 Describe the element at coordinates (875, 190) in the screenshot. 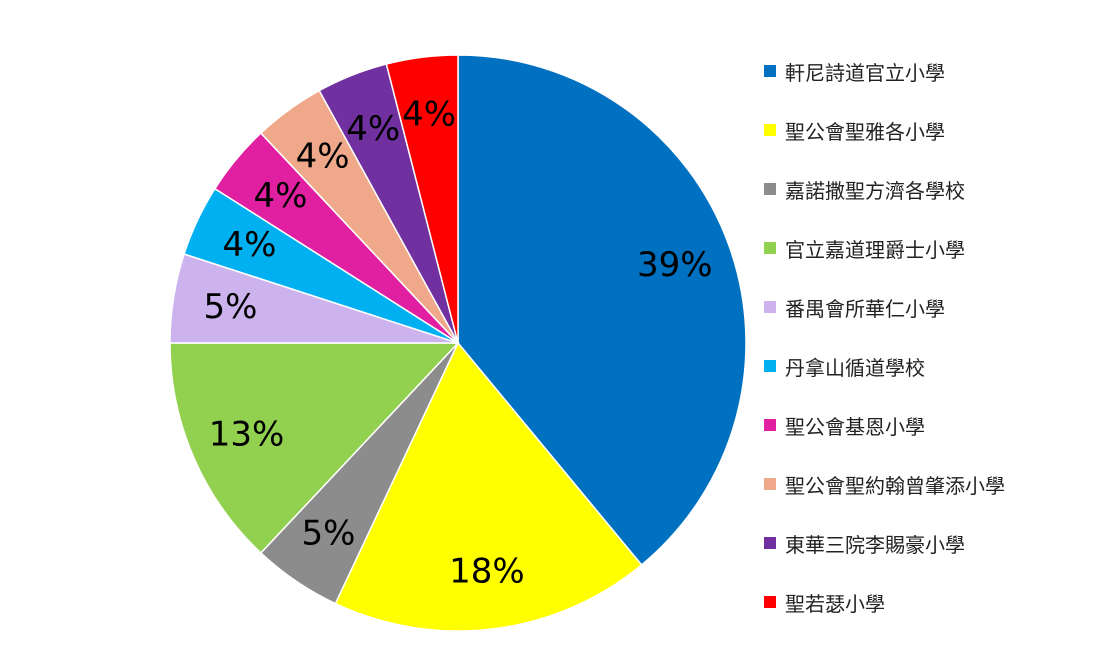

I see `legend-label: 嘉諾撒聖方濟各學校` at that location.